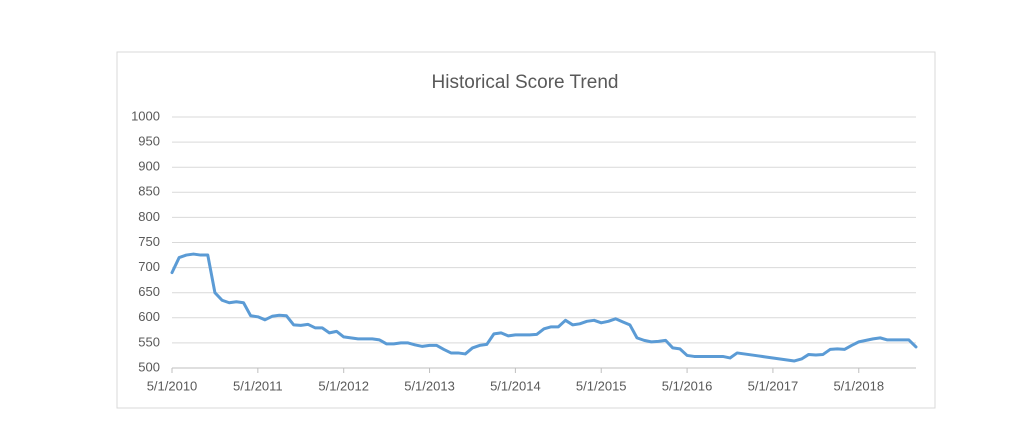 The image size is (1024, 433). Describe the element at coordinates (601, 385) in the screenshot. I see `x-tick-label: 5/1/2015` at that location.